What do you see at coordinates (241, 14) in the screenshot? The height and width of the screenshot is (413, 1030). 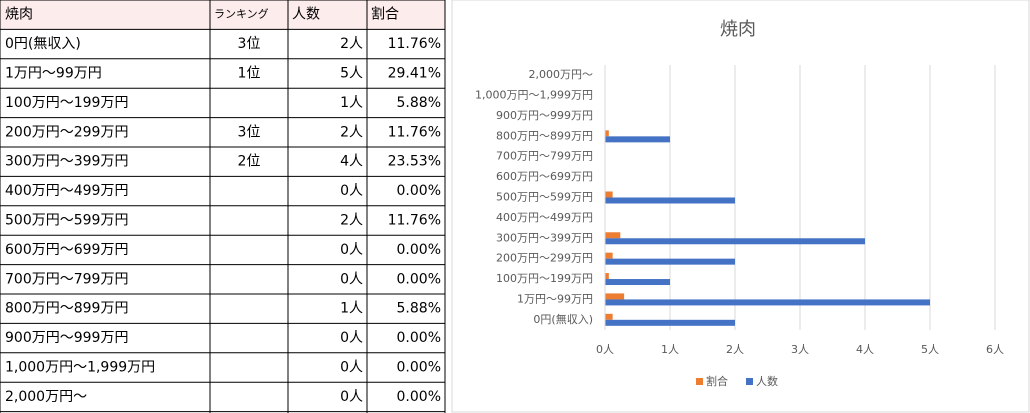 I see `cell: ランキング` at bounding box center [241, 14].